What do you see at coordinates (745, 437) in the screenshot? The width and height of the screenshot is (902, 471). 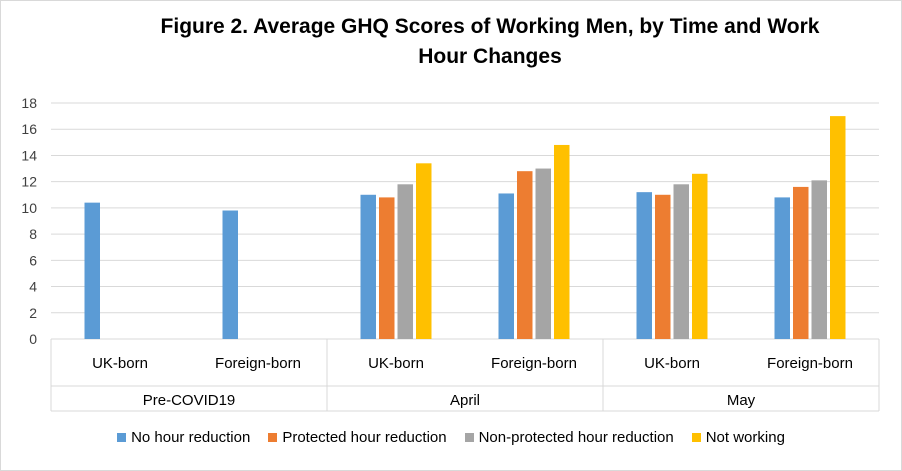 I see `legend-label: Not working` at bounding box center [745, 437].